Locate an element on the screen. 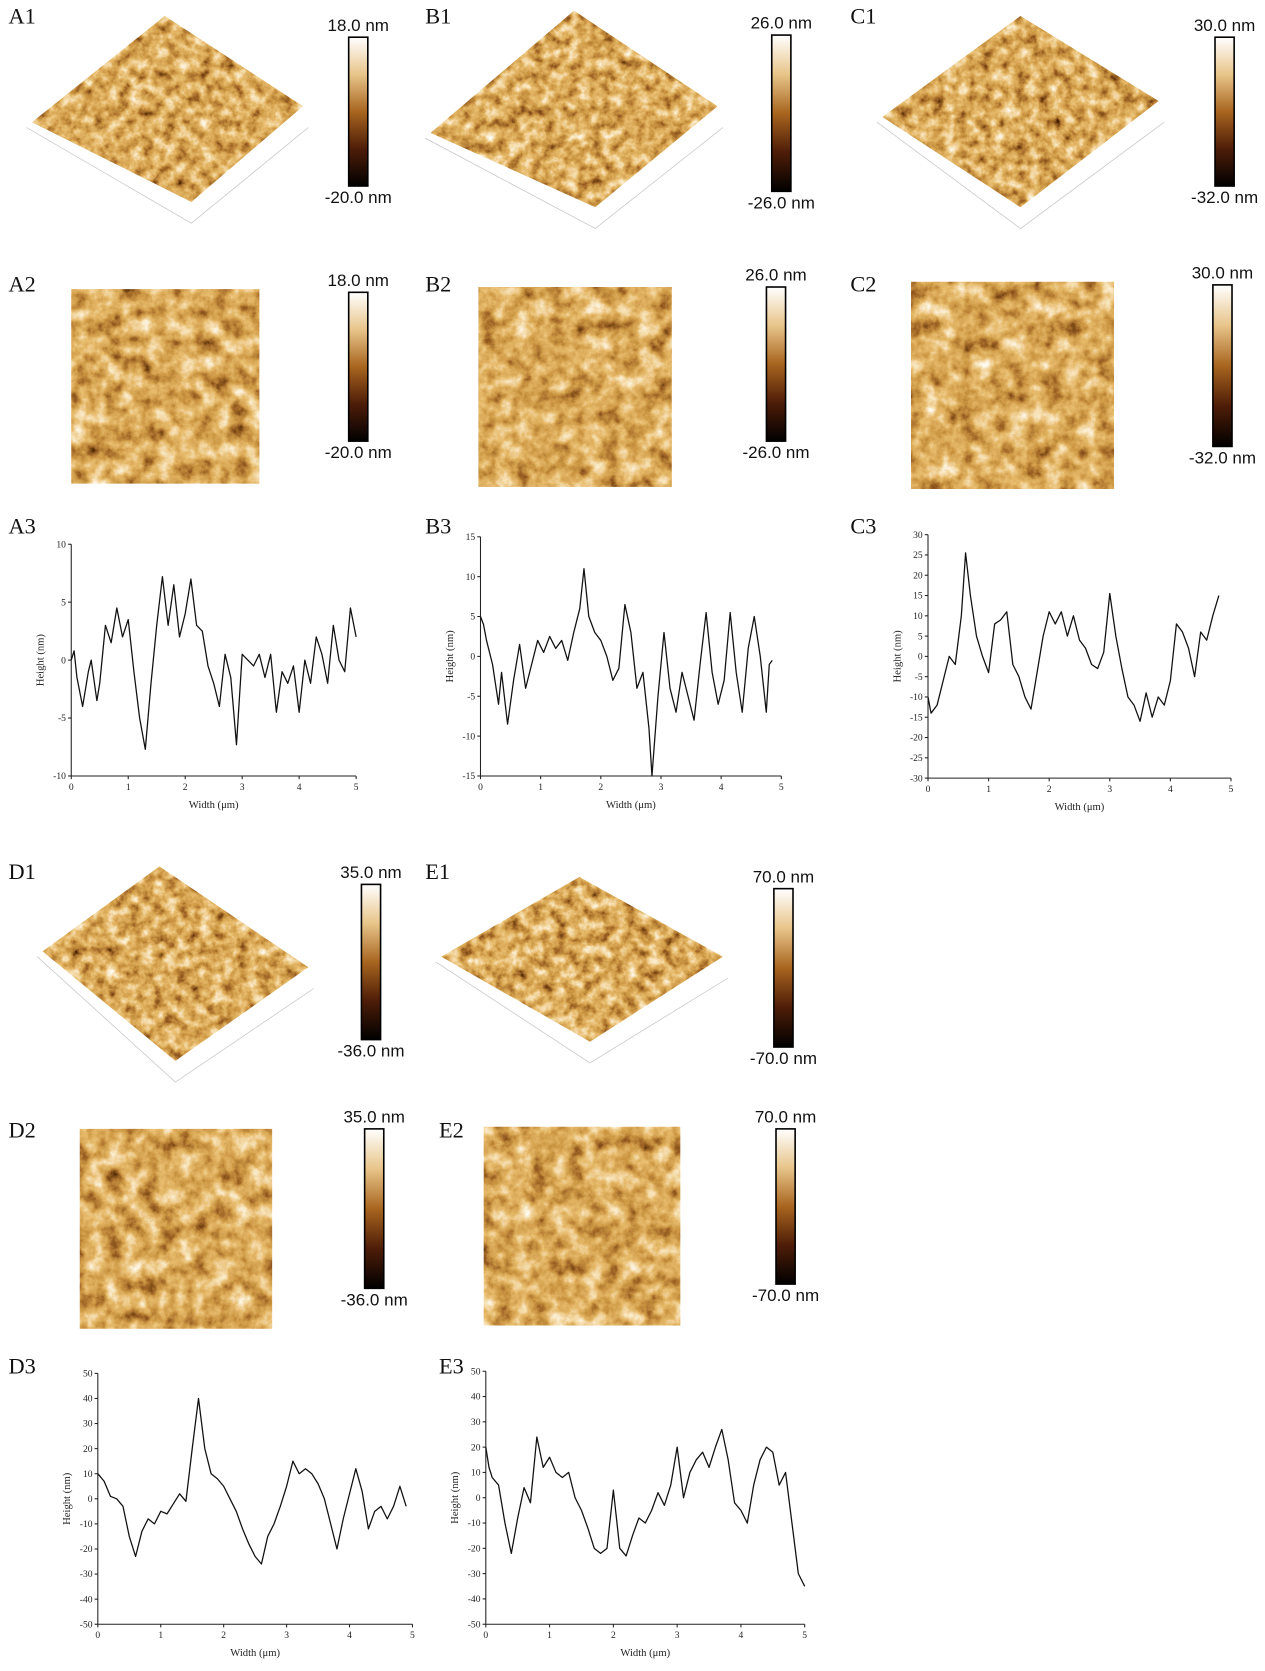 This screenshot has height=1671, width=1265. panel-label: D2 is located at coordinates (22, 1129).